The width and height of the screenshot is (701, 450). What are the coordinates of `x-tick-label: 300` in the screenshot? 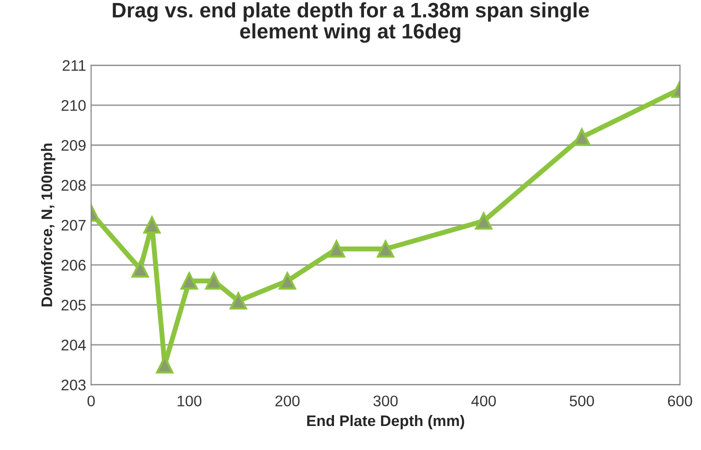 It's located at (385, 401).